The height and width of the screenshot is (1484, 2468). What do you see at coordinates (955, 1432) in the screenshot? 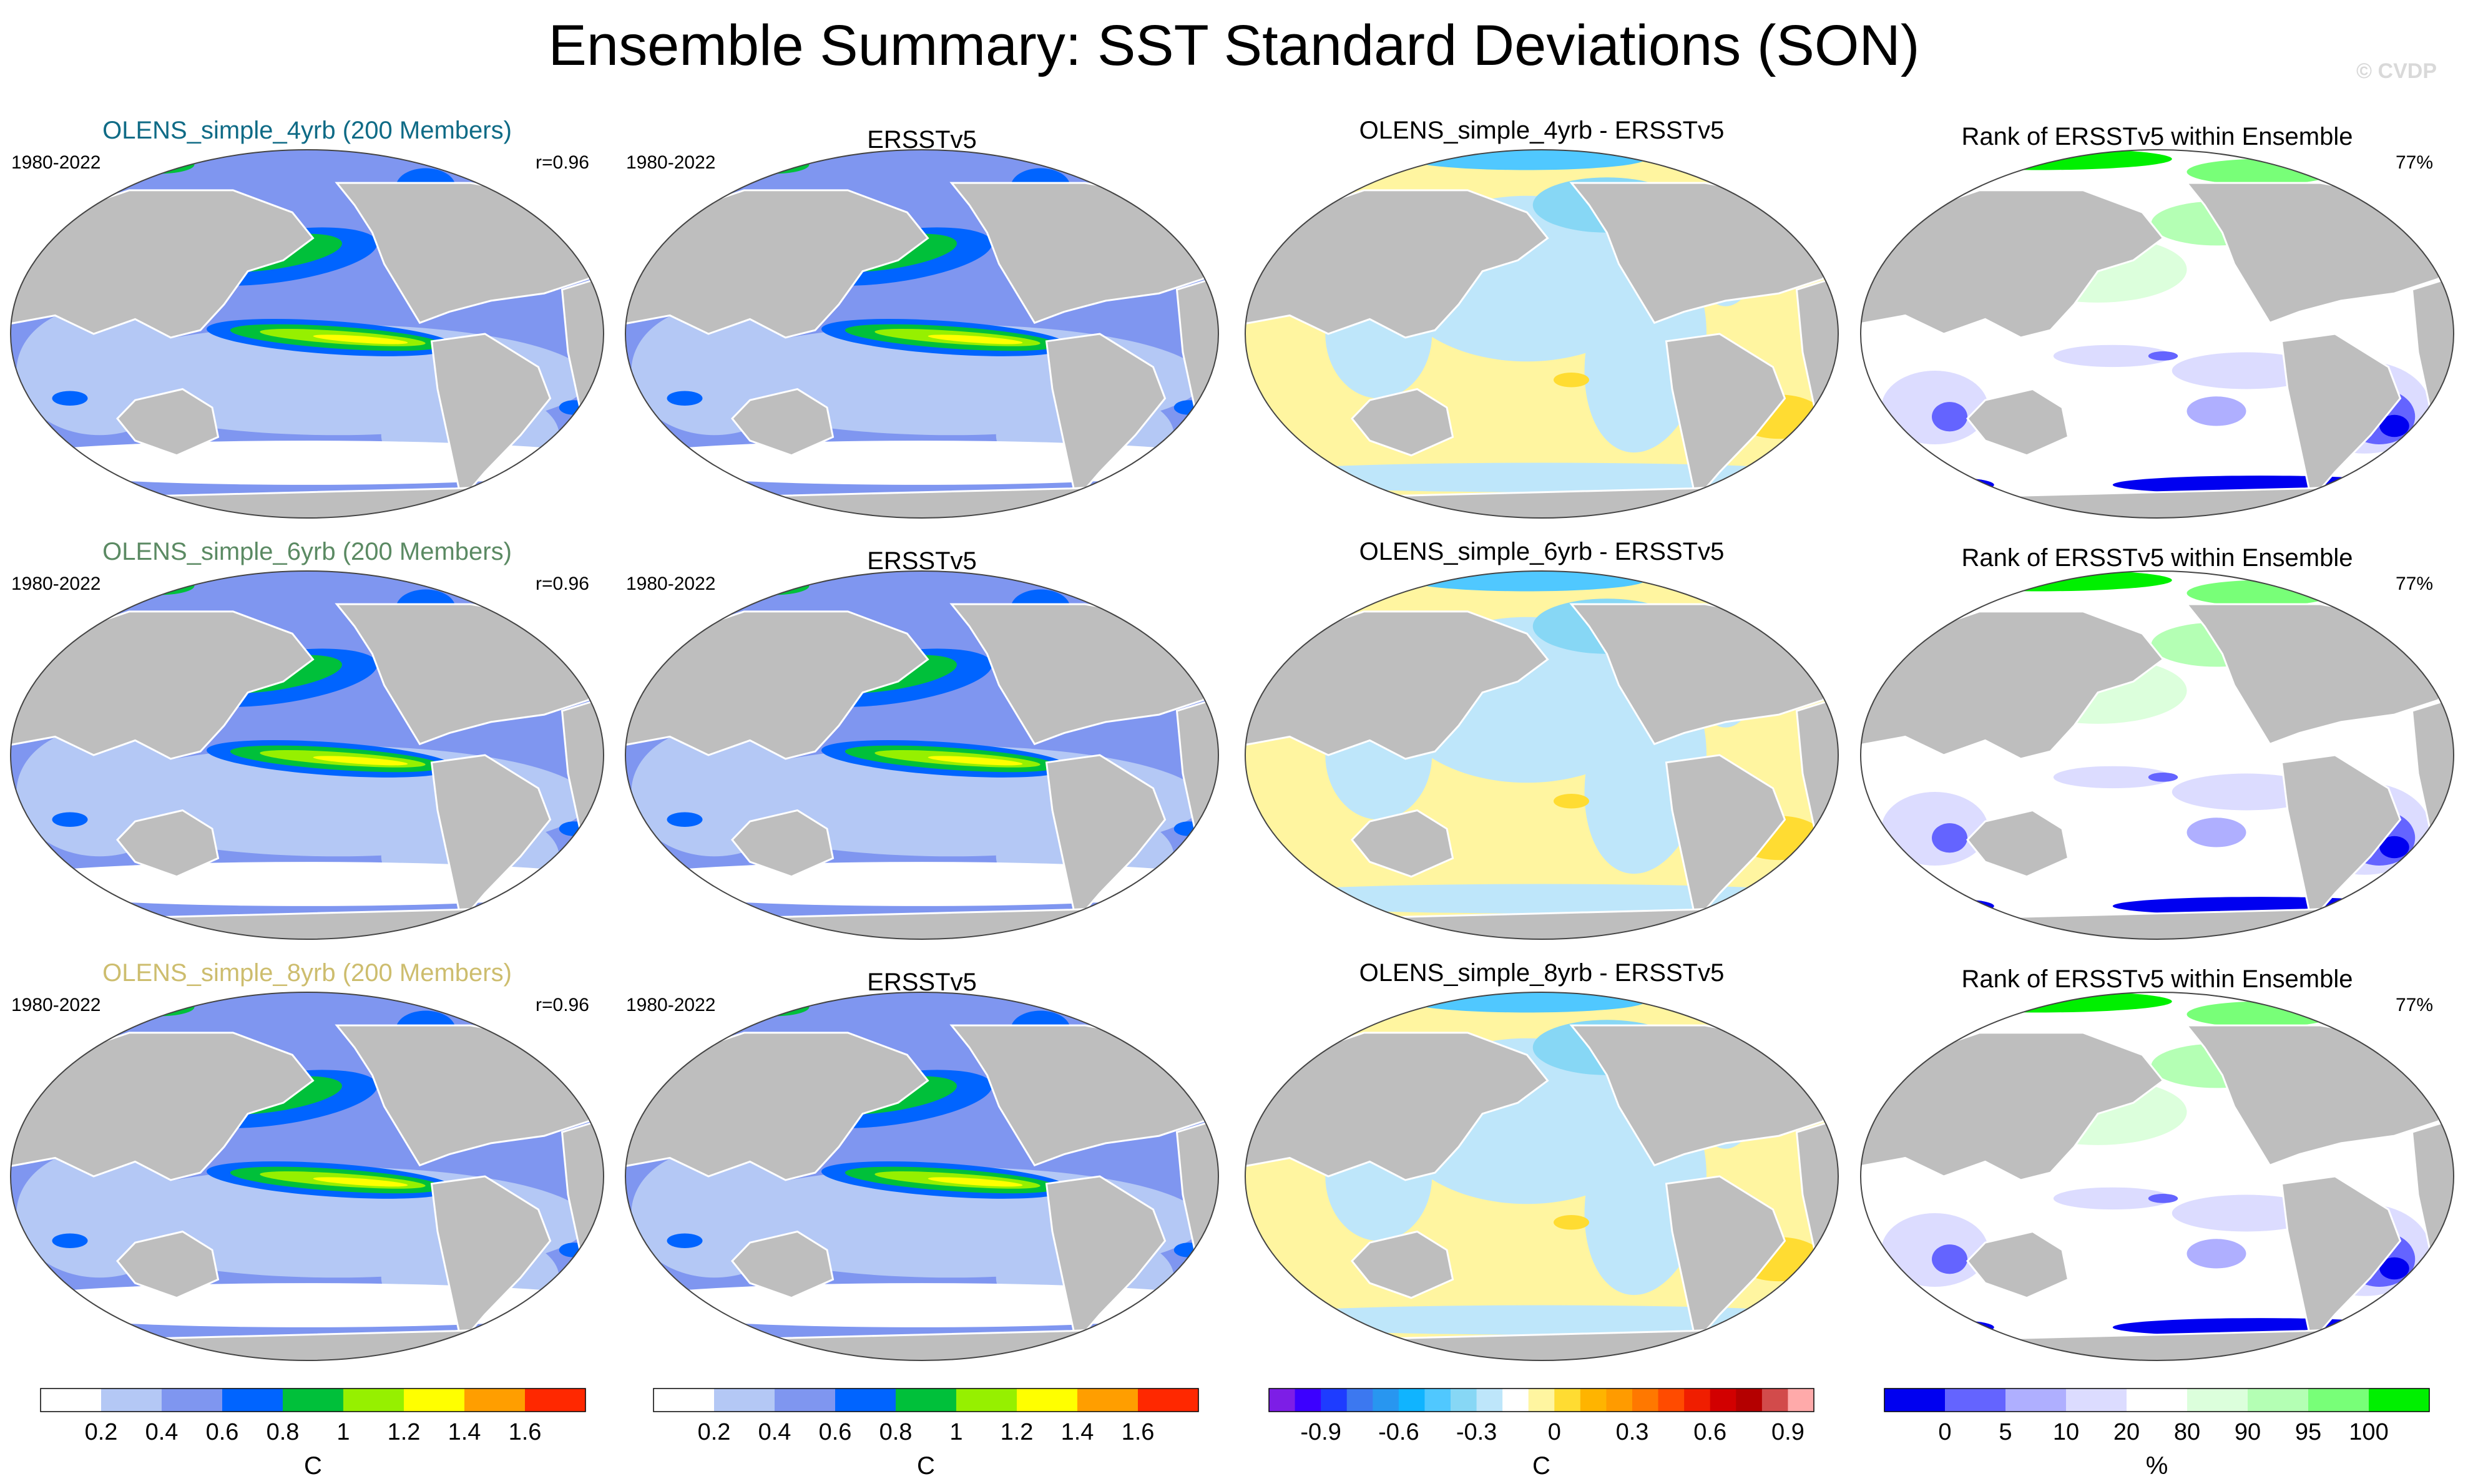
I see `colorbar-tick-label: 1` at bounding box center [955, 1432].